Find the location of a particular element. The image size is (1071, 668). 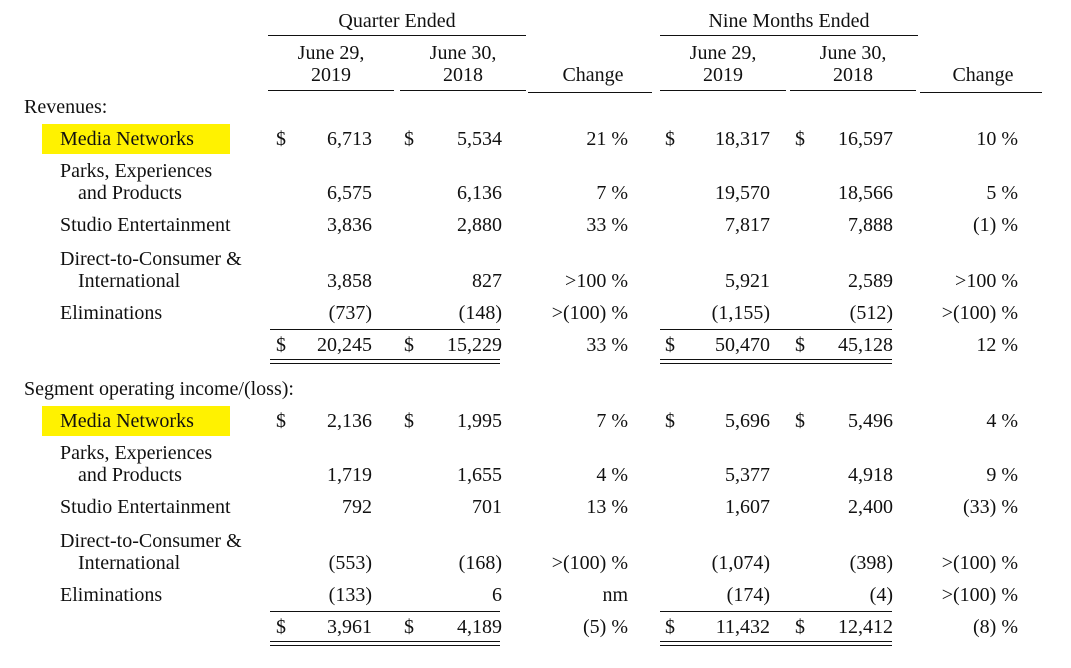

revenues-cell-q2019: 6,713 is located at coordinates (349, 139).